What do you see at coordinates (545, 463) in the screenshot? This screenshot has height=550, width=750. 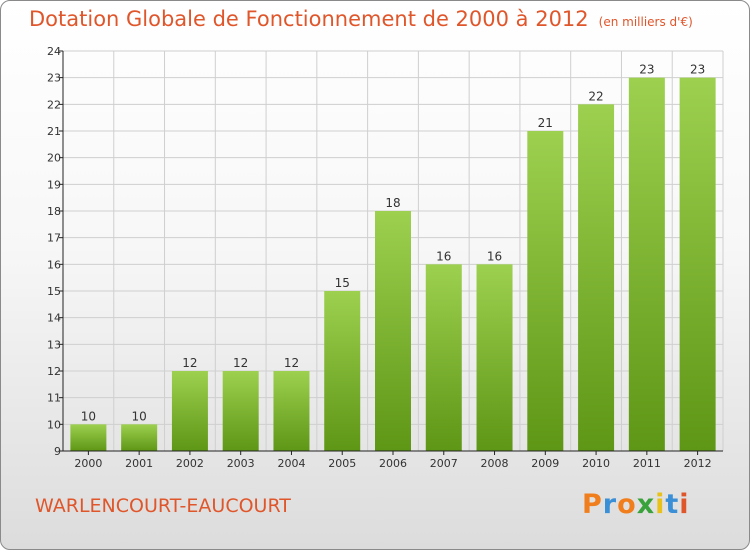 I see `x-tick-label: 2009` at bounding box center [545, 463].